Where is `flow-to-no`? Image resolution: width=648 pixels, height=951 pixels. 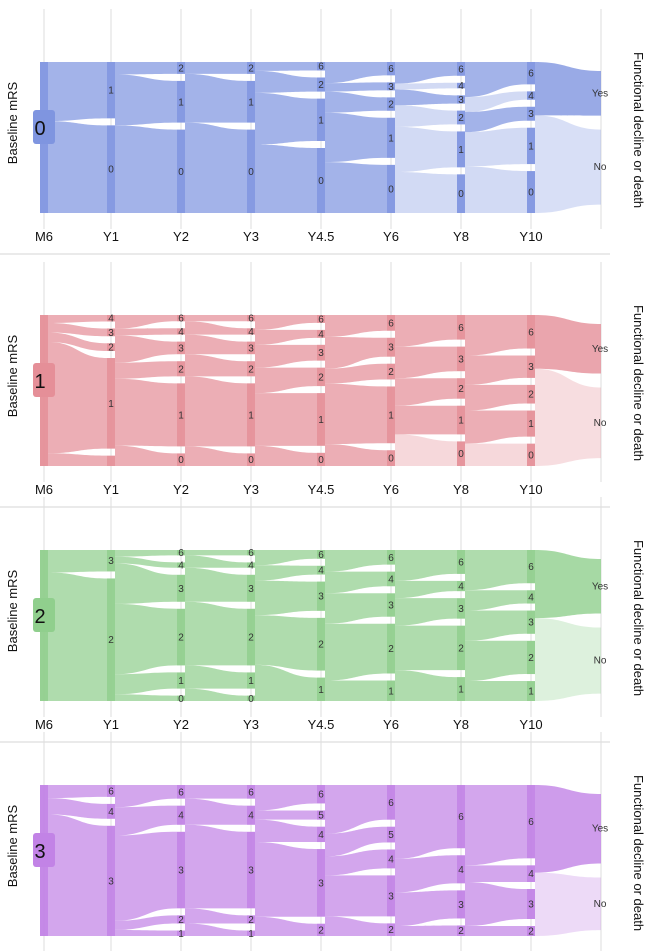
flow-to-no is located at coordinates (568, 417).